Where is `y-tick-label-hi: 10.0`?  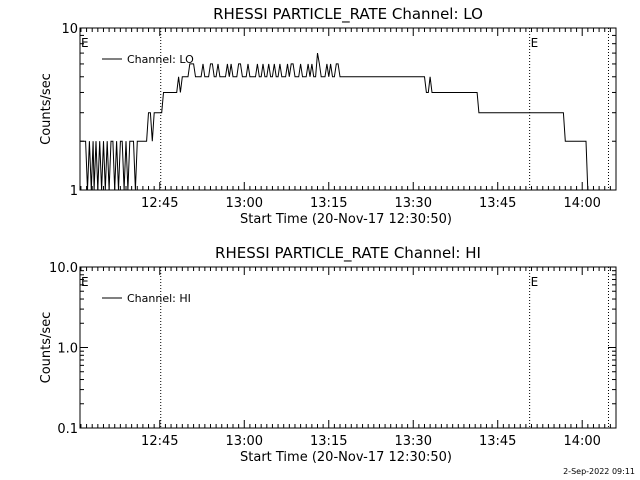 y-tick-label-hi: 10.0 is located at coordinates (63, 268).